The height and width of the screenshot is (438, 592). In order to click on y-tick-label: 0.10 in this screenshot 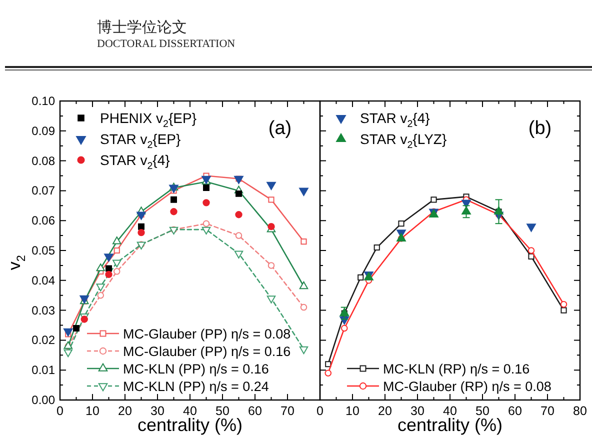, I will do `click(44, 101)`.